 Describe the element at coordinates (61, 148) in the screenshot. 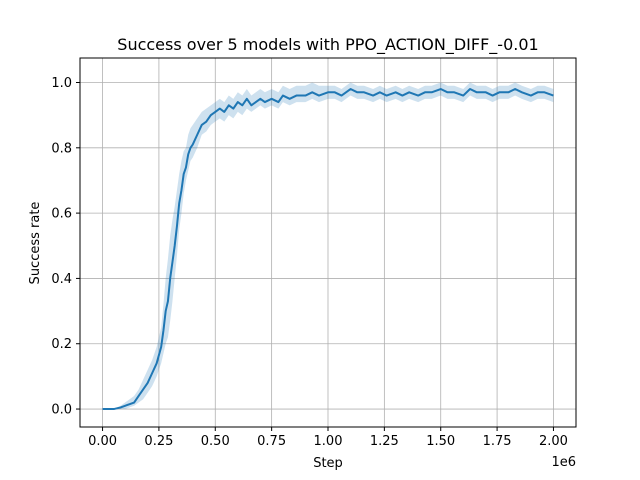

I see `y-tick-label: 0.8` at that location.